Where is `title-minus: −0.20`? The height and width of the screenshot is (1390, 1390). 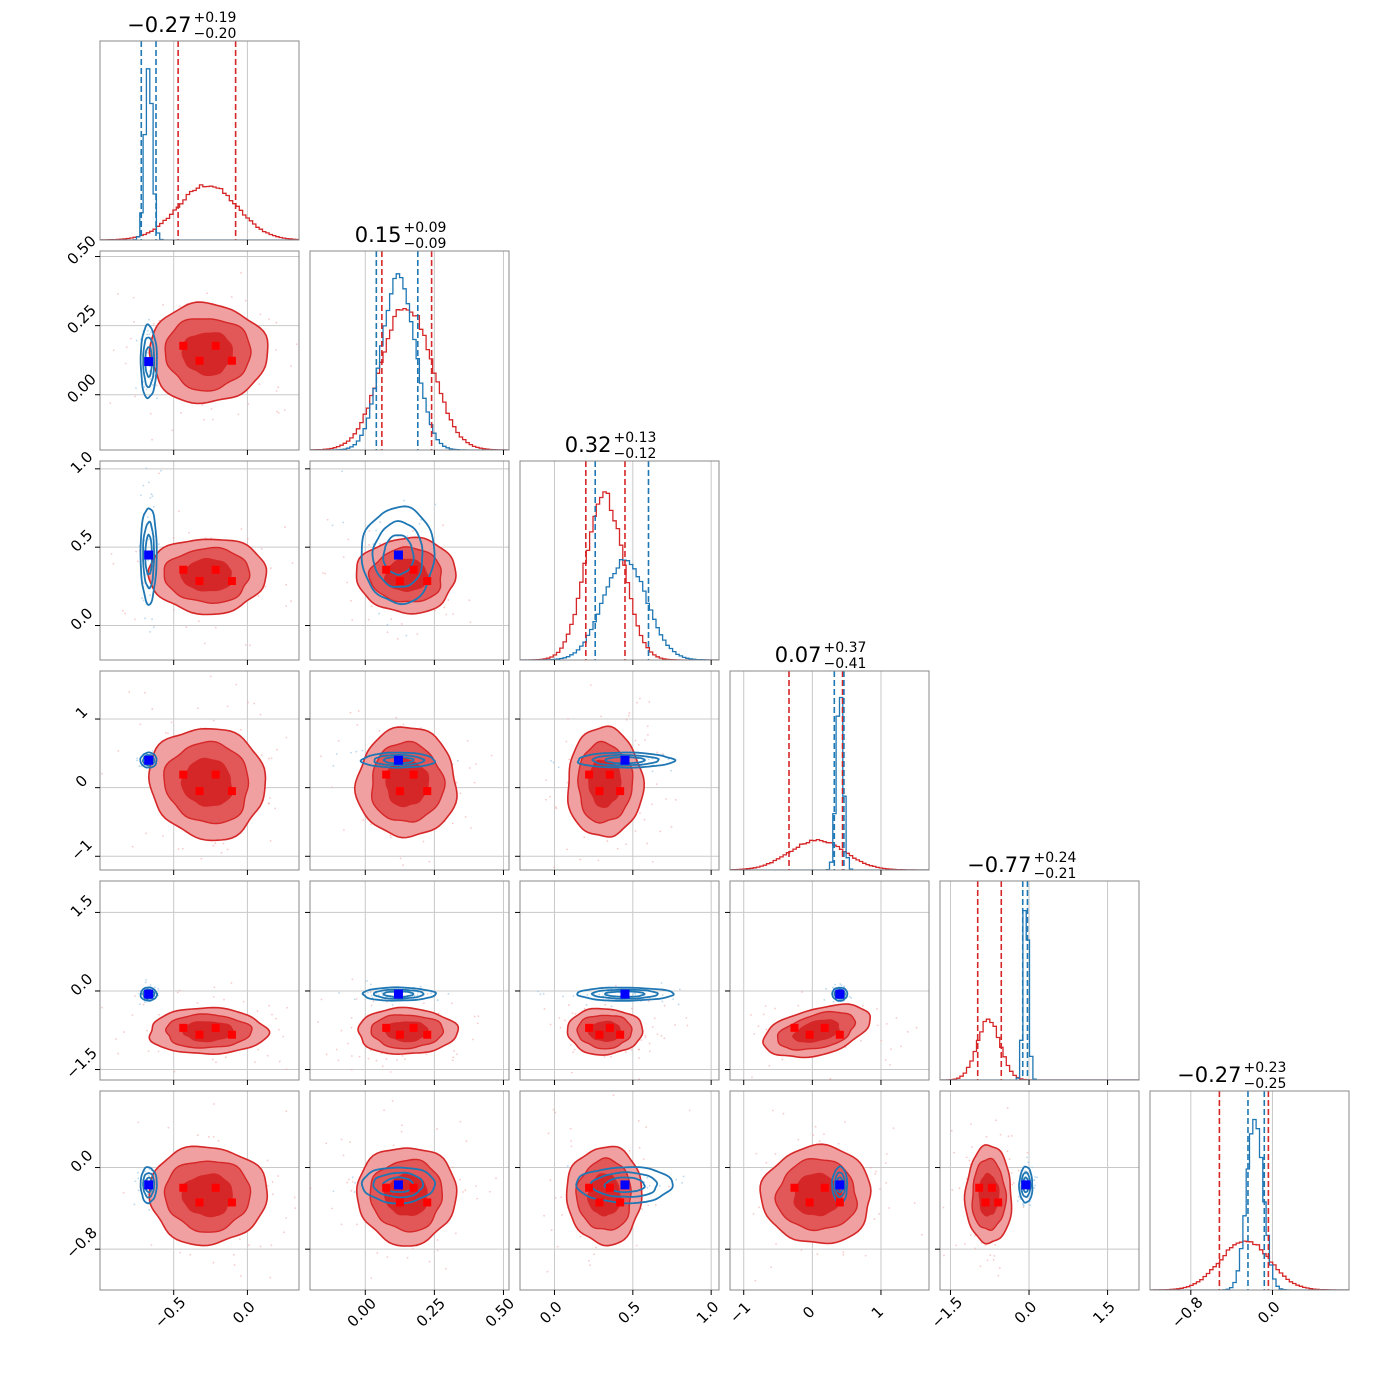
title-minus: −0.20 is located at coordinates (215, 34).